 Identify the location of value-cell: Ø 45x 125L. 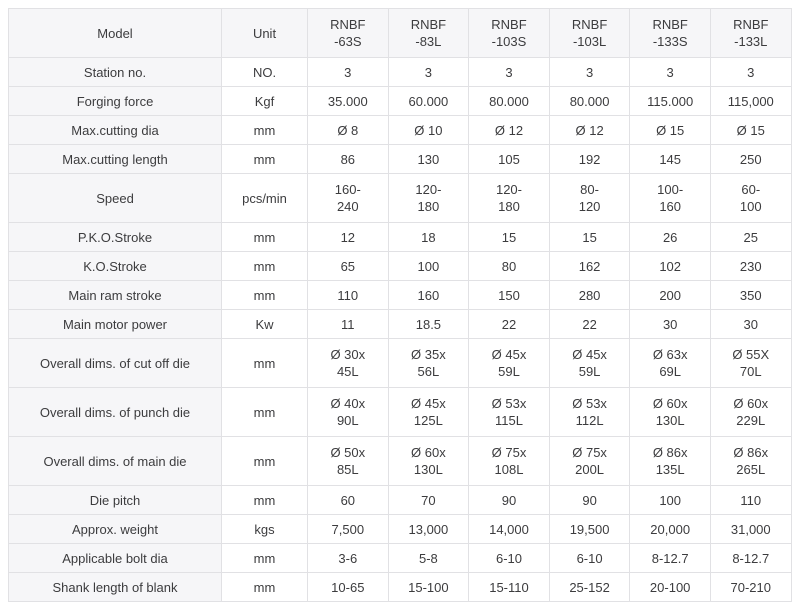
(428, 412).